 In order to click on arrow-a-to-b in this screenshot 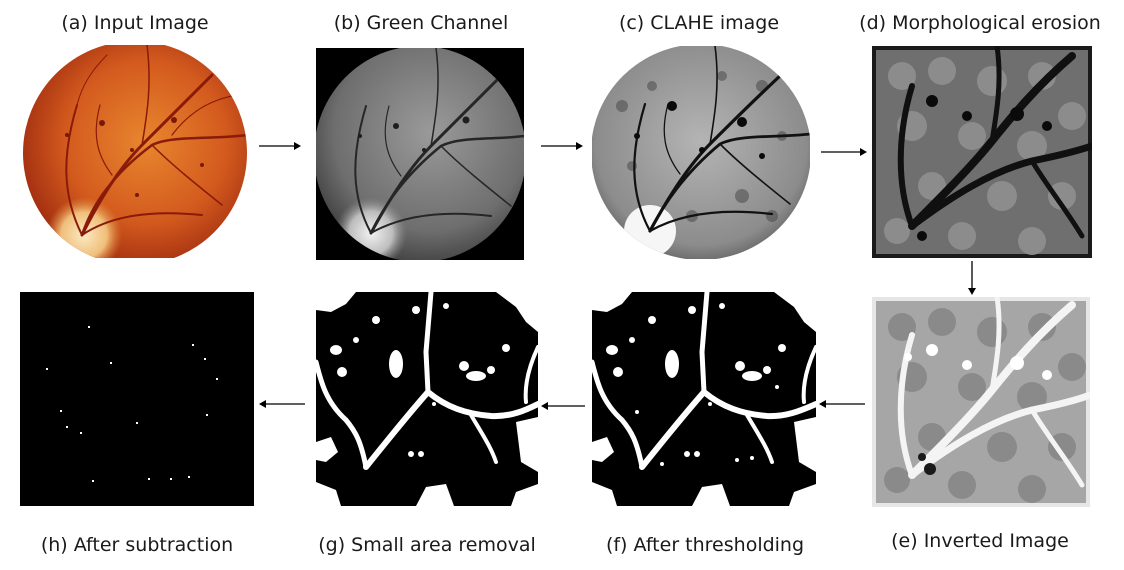, I will do `click(280, 146)`.